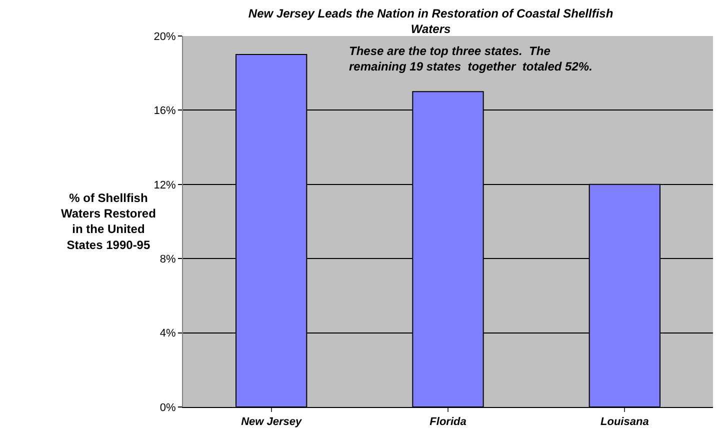 The height and width of the screenshot is (436, 718). Describe the element at coordinates (431, 21) in the screenshot. I see `chart-title: New Jersey Leads the Nation in Restoration of Coastal Shellfish Waters` at that location.